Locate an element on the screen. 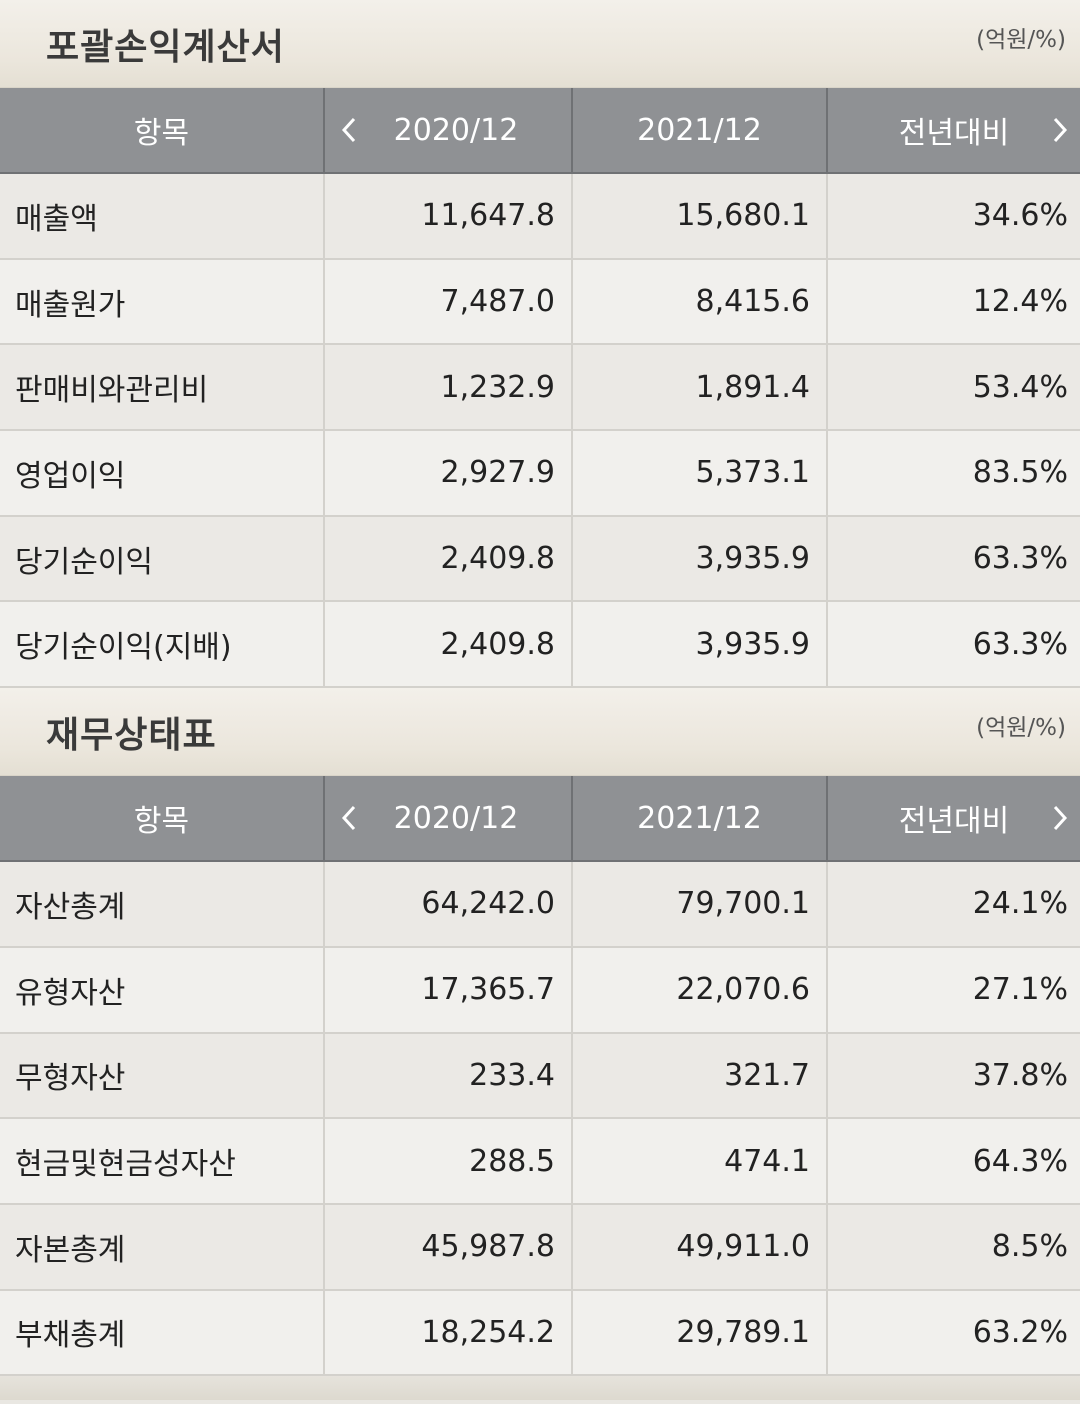  bottom-strip is located at coordinates (540, 1388).